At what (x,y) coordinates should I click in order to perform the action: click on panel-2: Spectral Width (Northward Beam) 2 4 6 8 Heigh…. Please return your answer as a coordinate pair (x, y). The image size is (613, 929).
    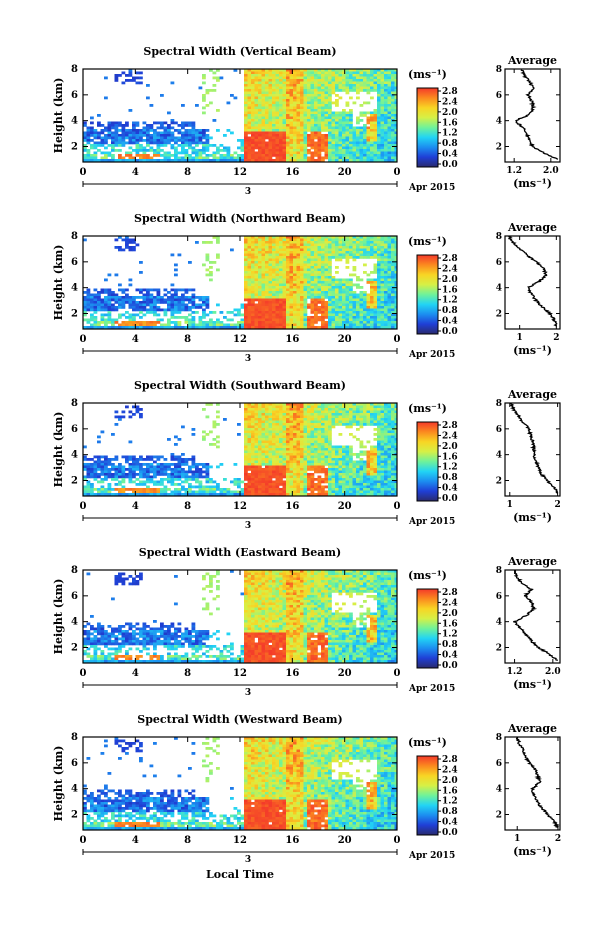
    Looking at the image, I should click on (306, 288).